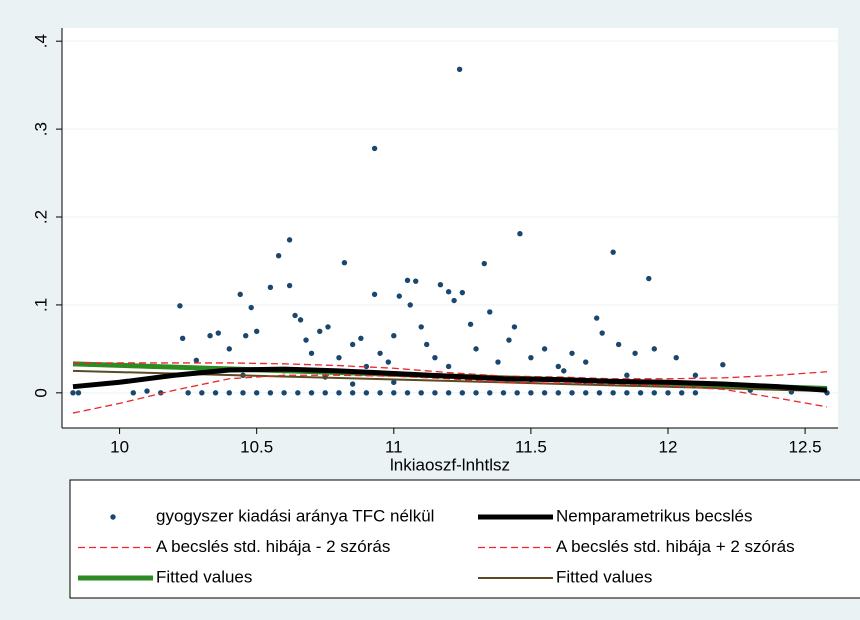 The height and width of the screenshot is (620, 860). I want to click on x-tick-label: 10, so click(119, 446).